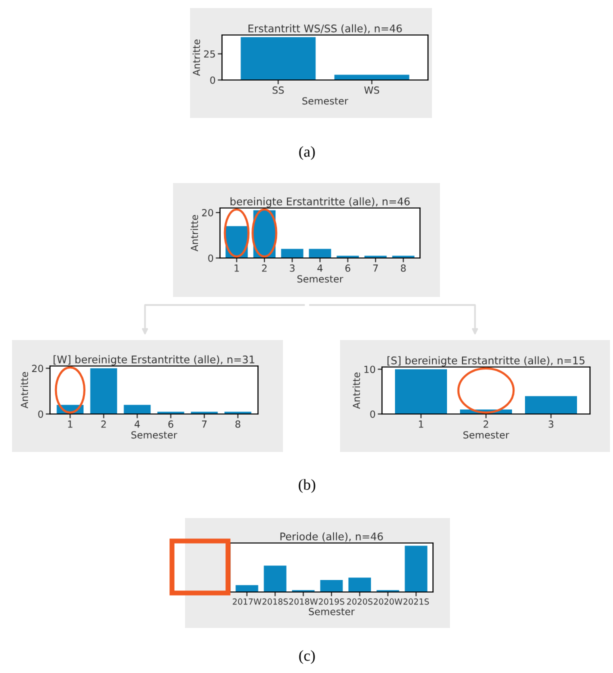 This screenshot has width=613, height=673. What do you see at coordinates (247, 601) in the screenshot?
I see `x-tick-label: 2017W` at bounding box center [247, 601].